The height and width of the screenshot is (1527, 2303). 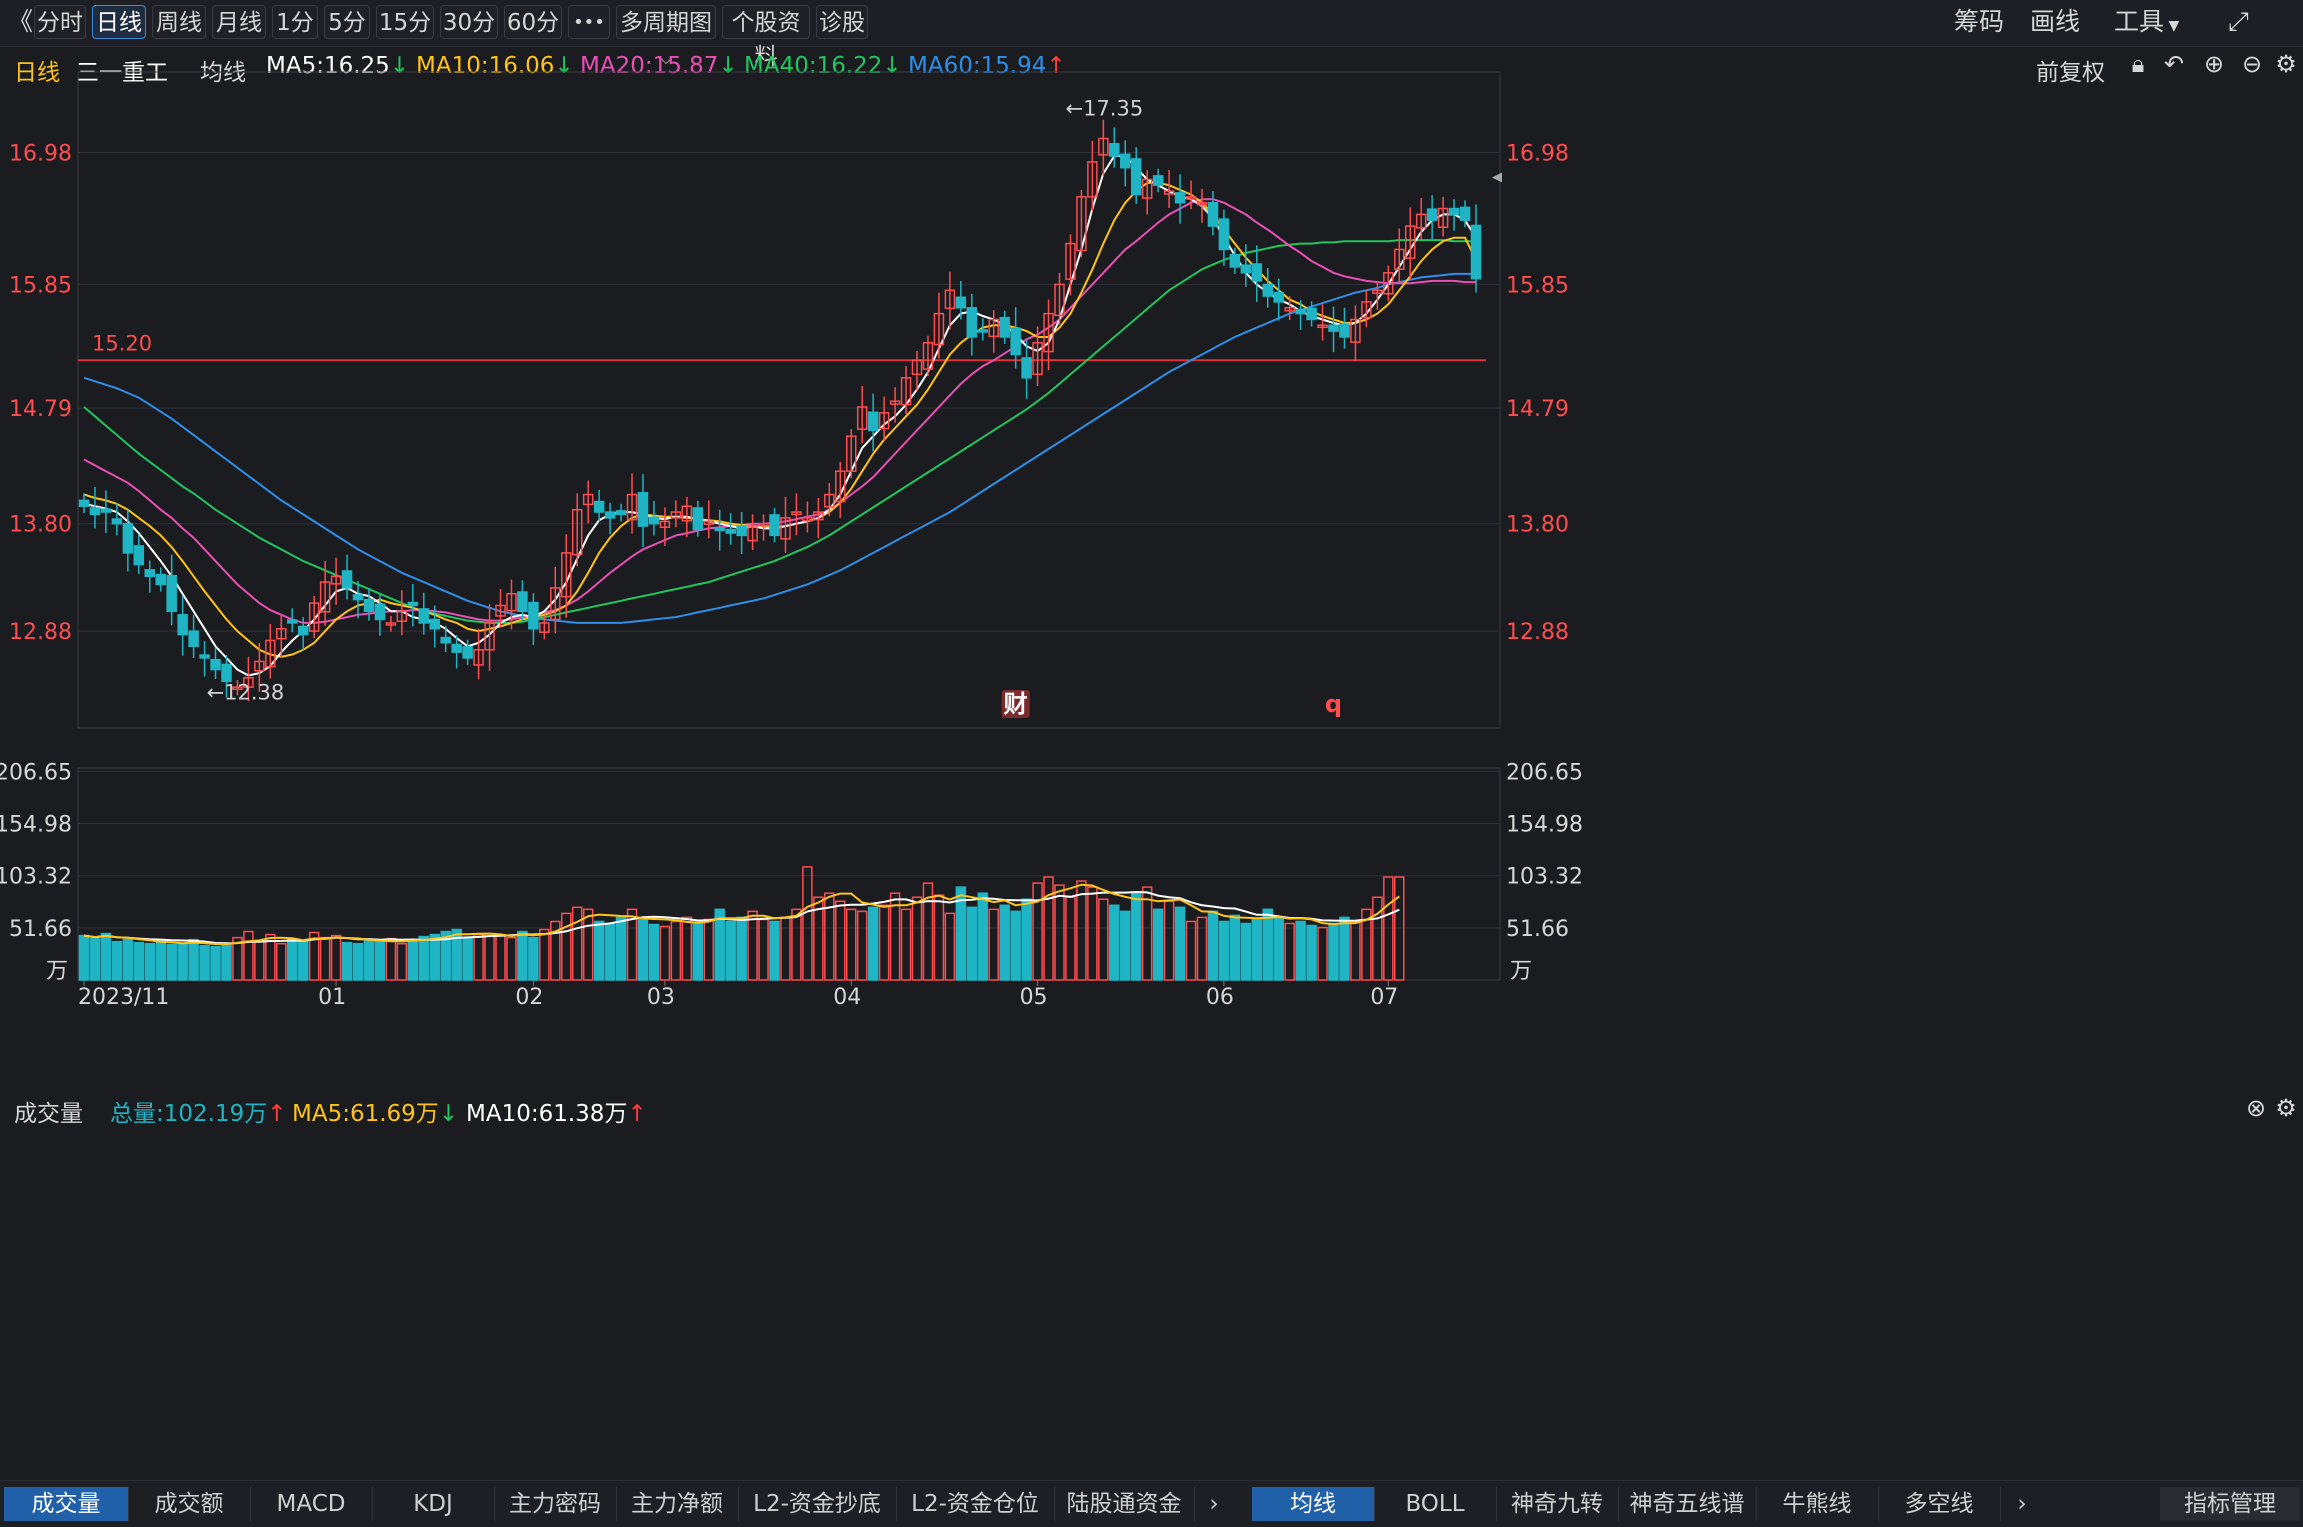 I want to click on tab-main-force-net: 主力净额, so click(x=677, y=1504).